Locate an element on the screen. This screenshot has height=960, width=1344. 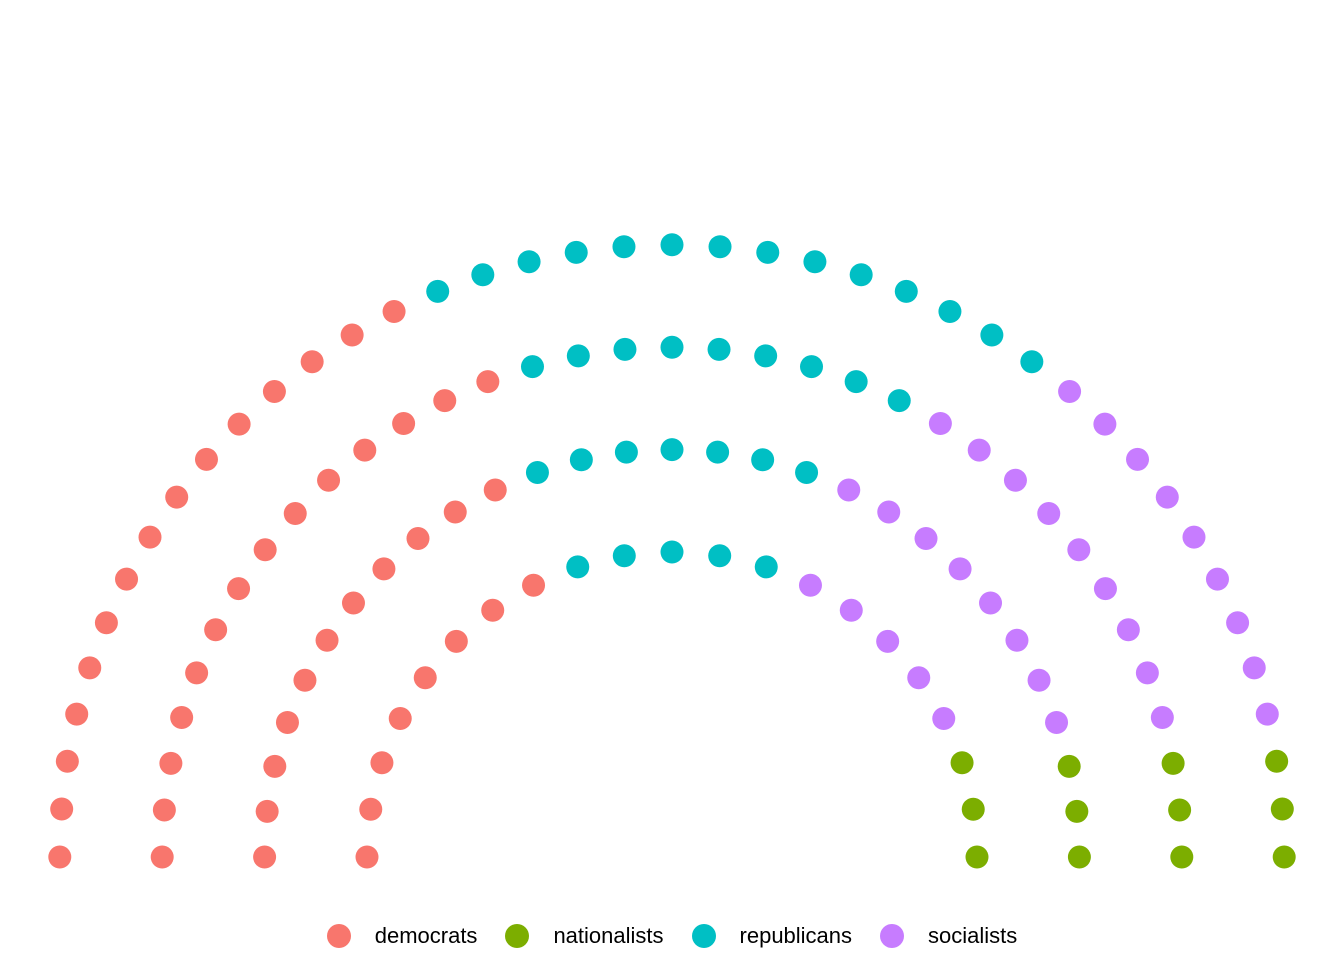
legend-item-nationalists: nationalists is located at coordinates (584, 936).